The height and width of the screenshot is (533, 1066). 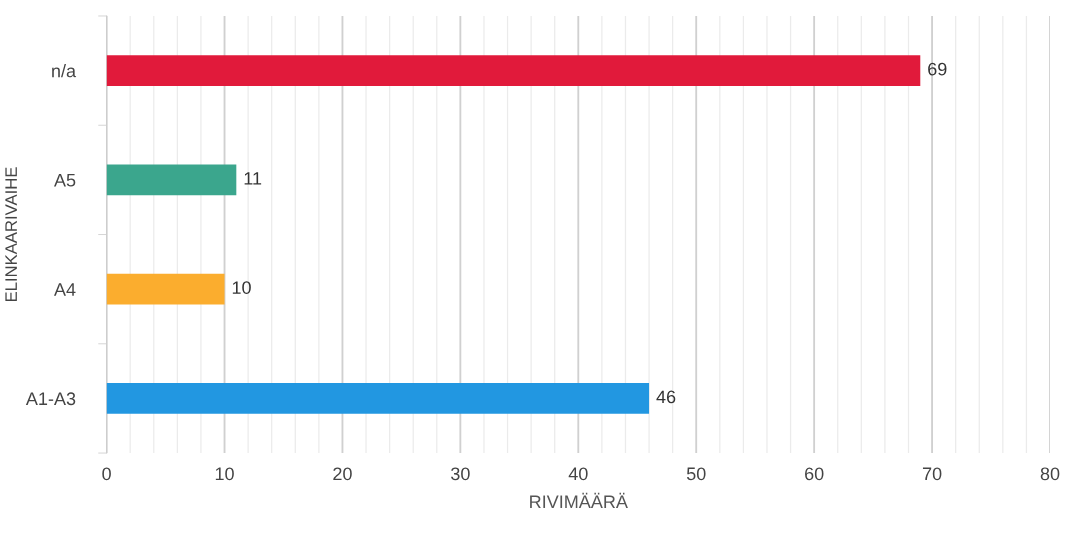 I want to click on y-tick-label: n/a, so click(x=64, y=71).